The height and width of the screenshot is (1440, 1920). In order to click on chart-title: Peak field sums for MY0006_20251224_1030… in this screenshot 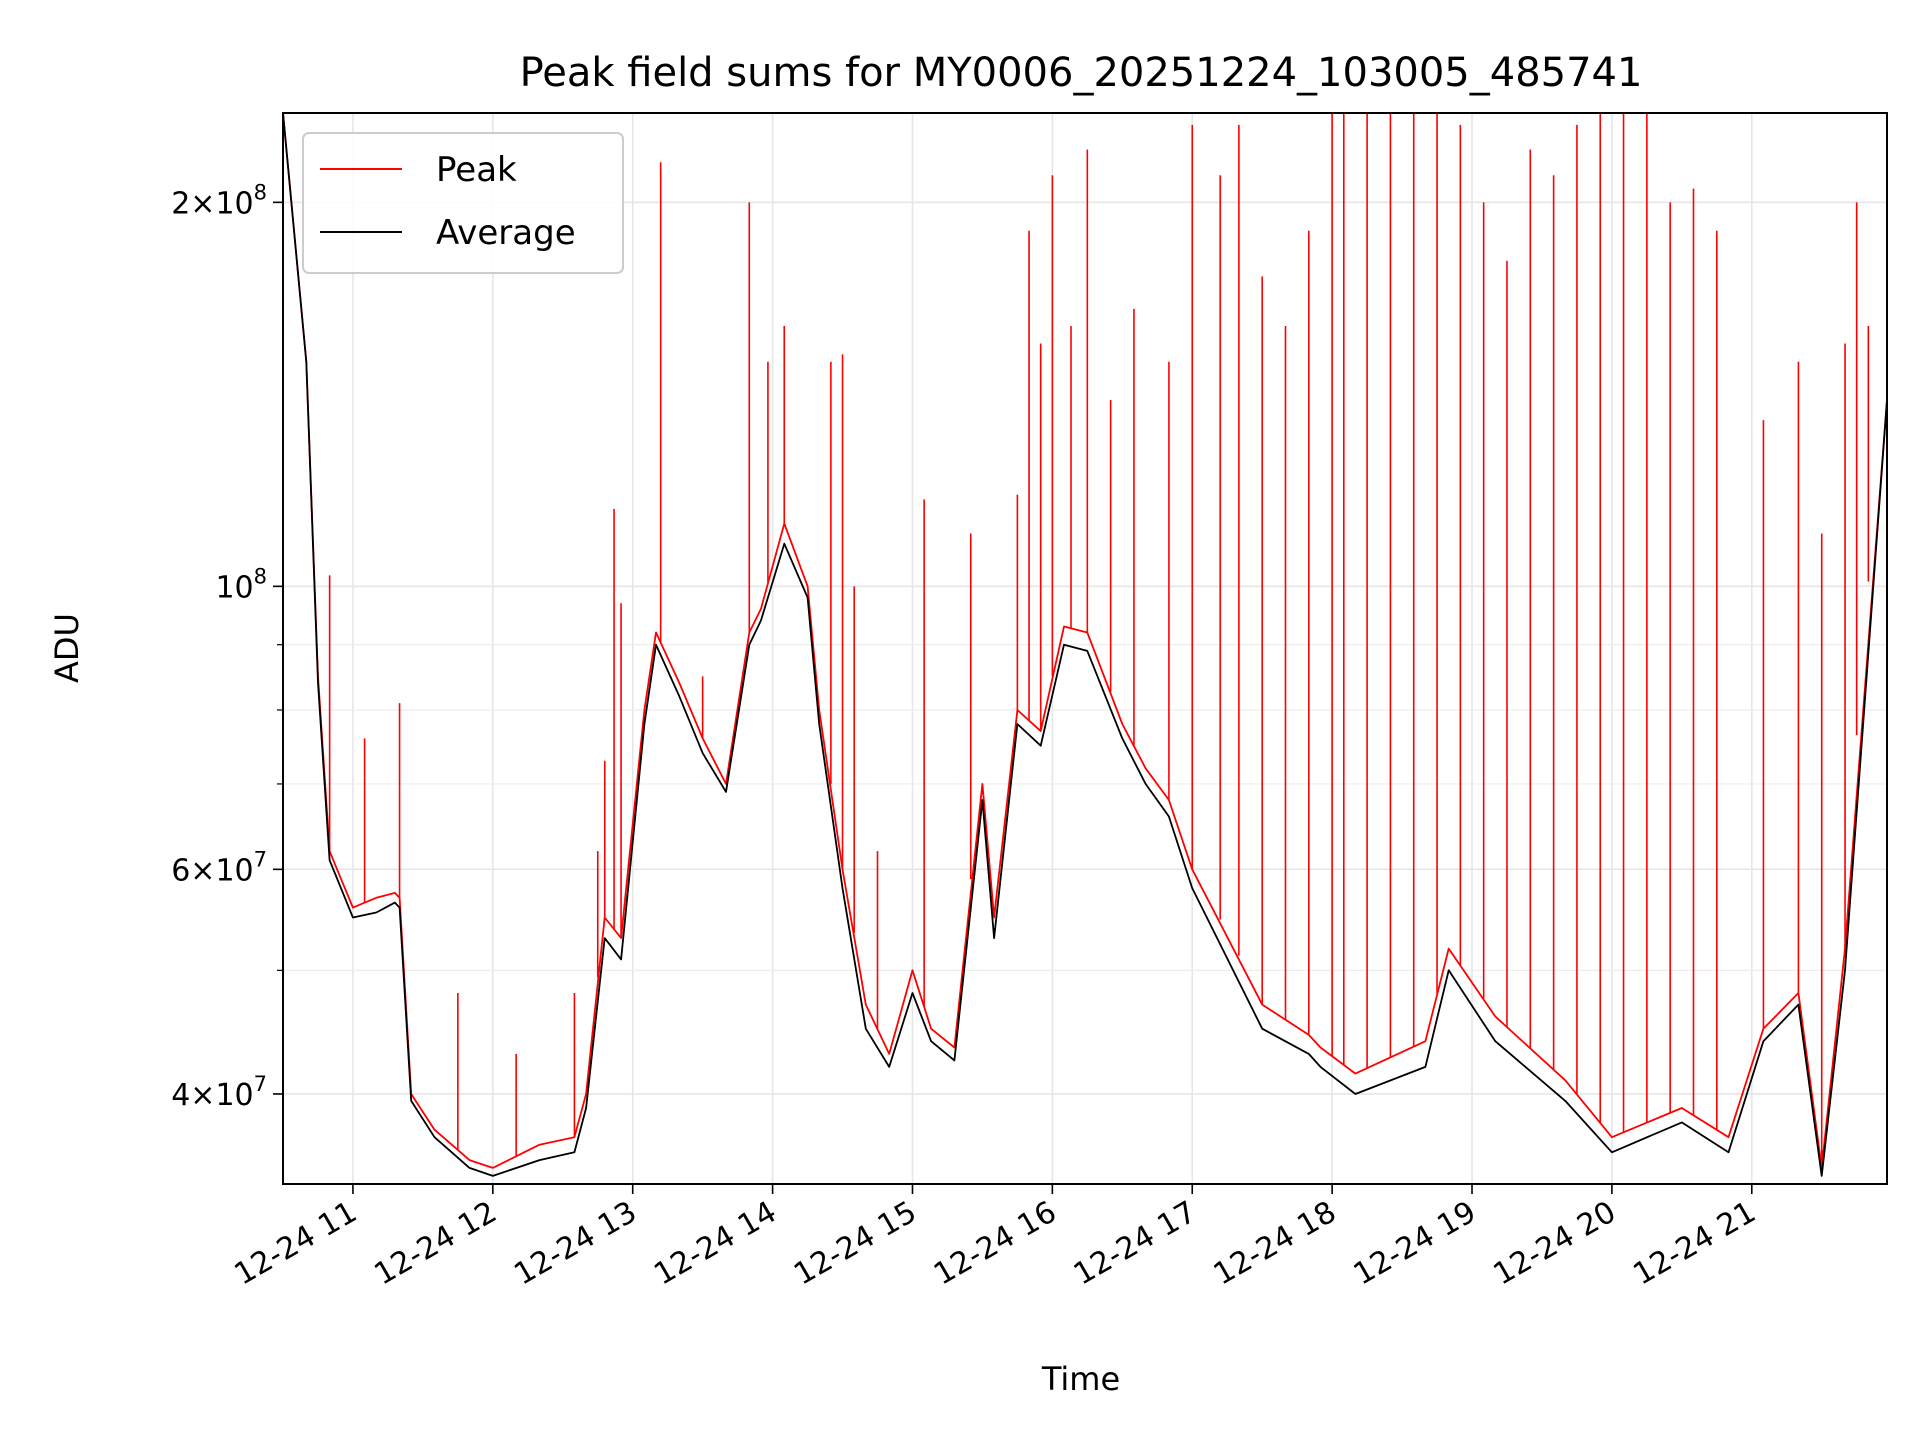, I will do `click(1081, 73)`.